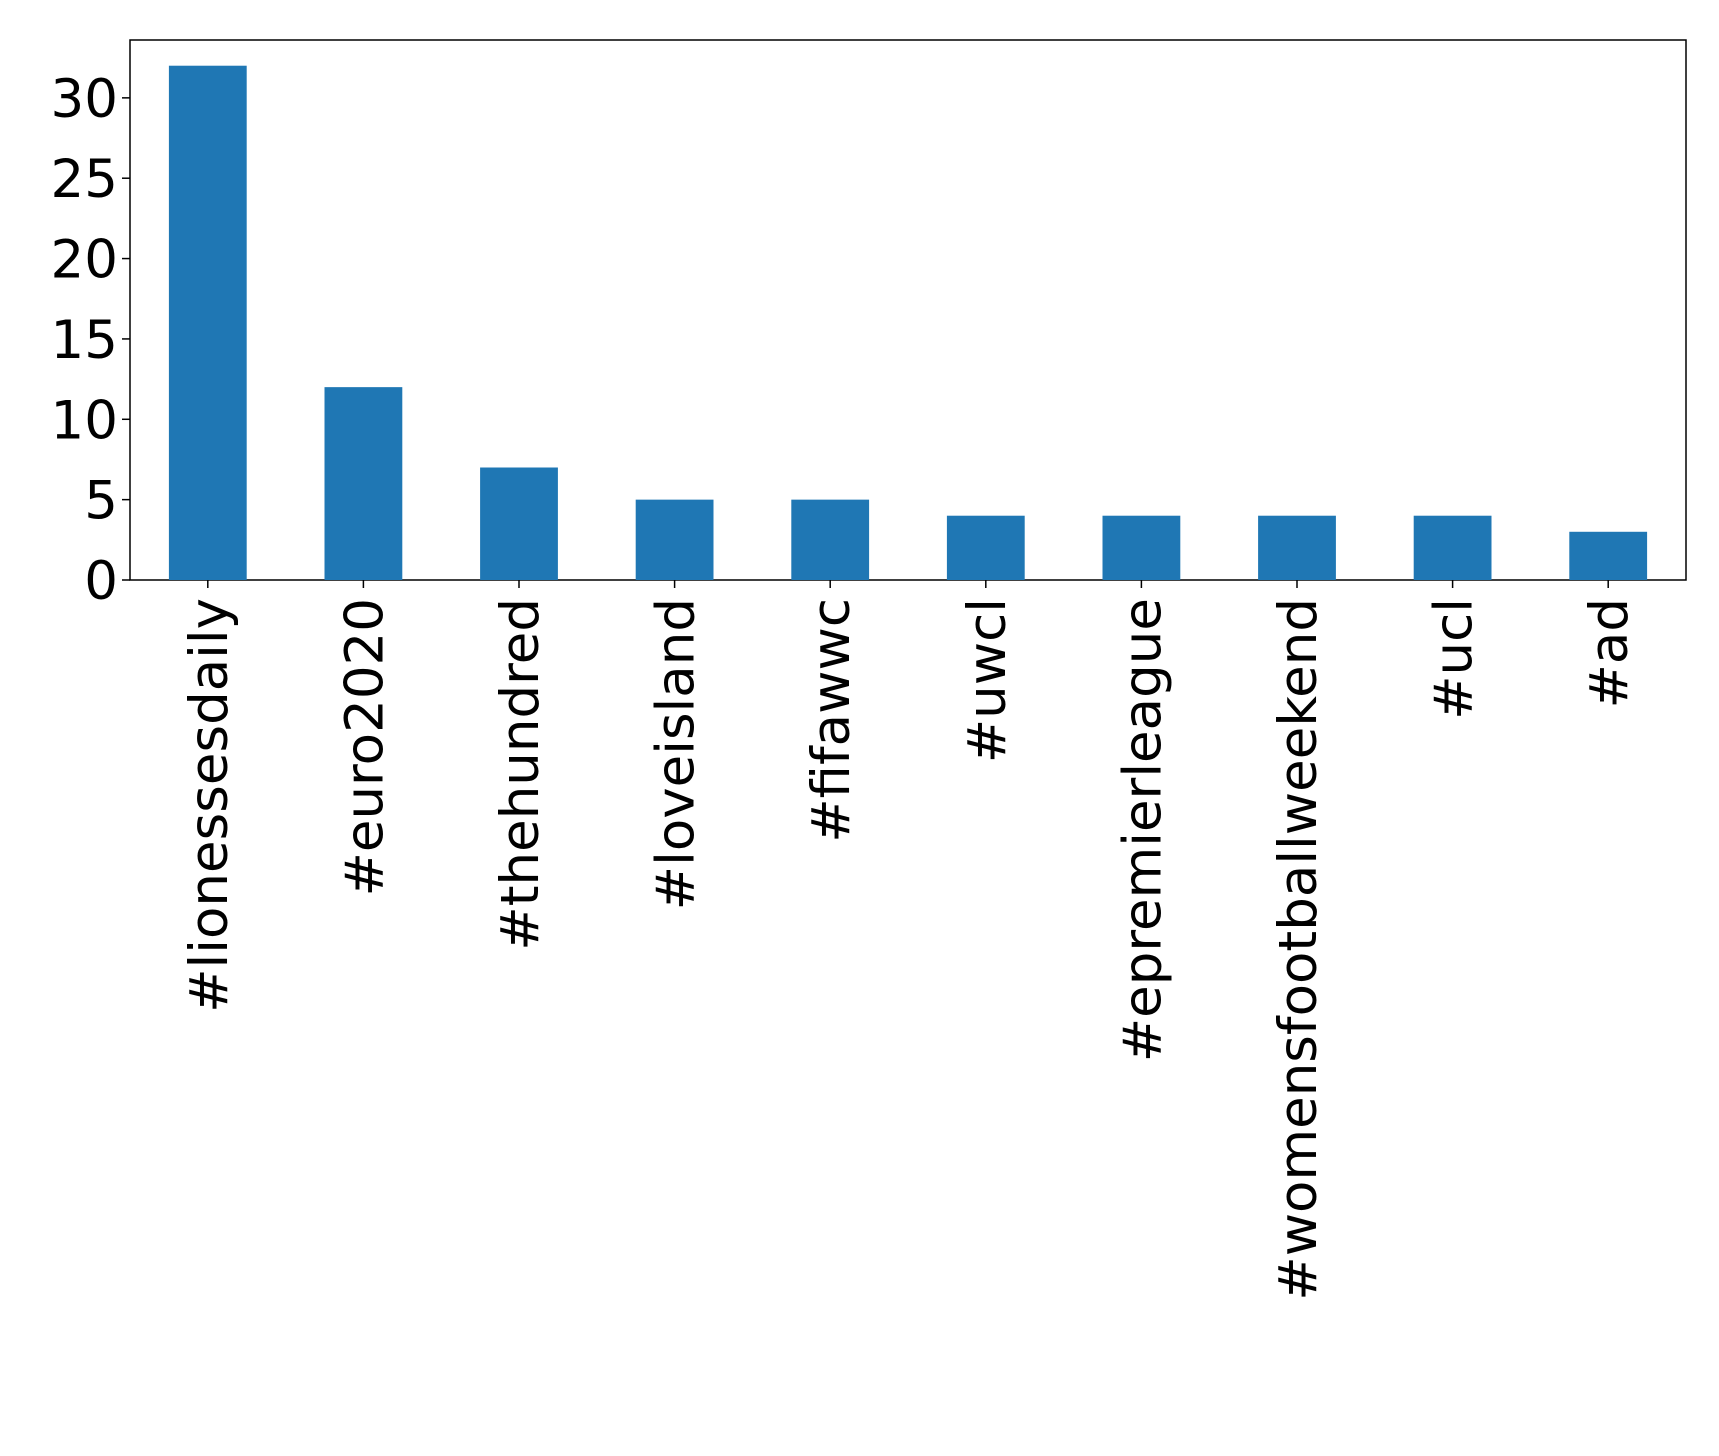 The image size is (1719, 1456). Describe the element at coordinates (209, 805) in the screenshot. I see `x-tick-label: #lionessesdaily` at that location.